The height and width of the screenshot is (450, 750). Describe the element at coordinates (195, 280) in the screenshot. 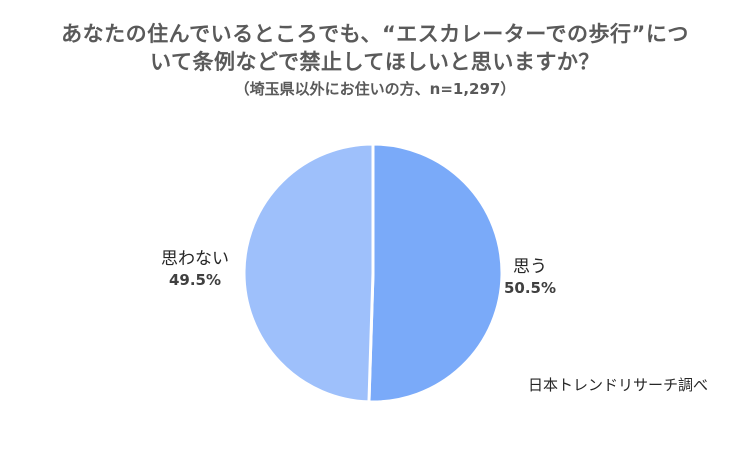

I see `slice-value-no: 49.5%` at that location.